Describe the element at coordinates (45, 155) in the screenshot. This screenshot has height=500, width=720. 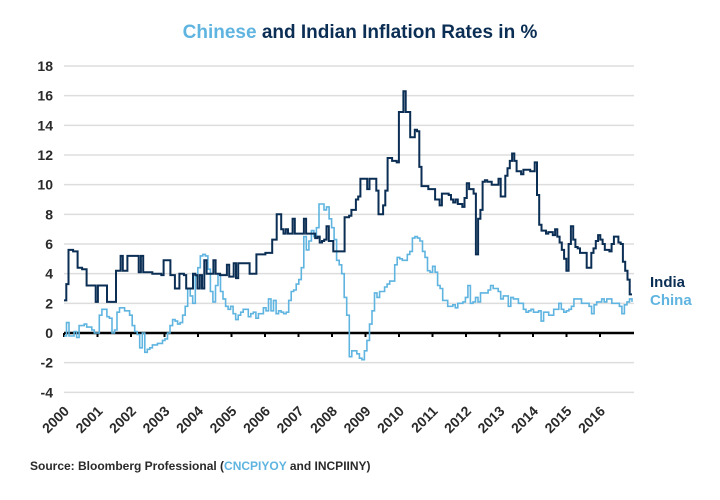
I see `y-tick-label: 12` at that location.